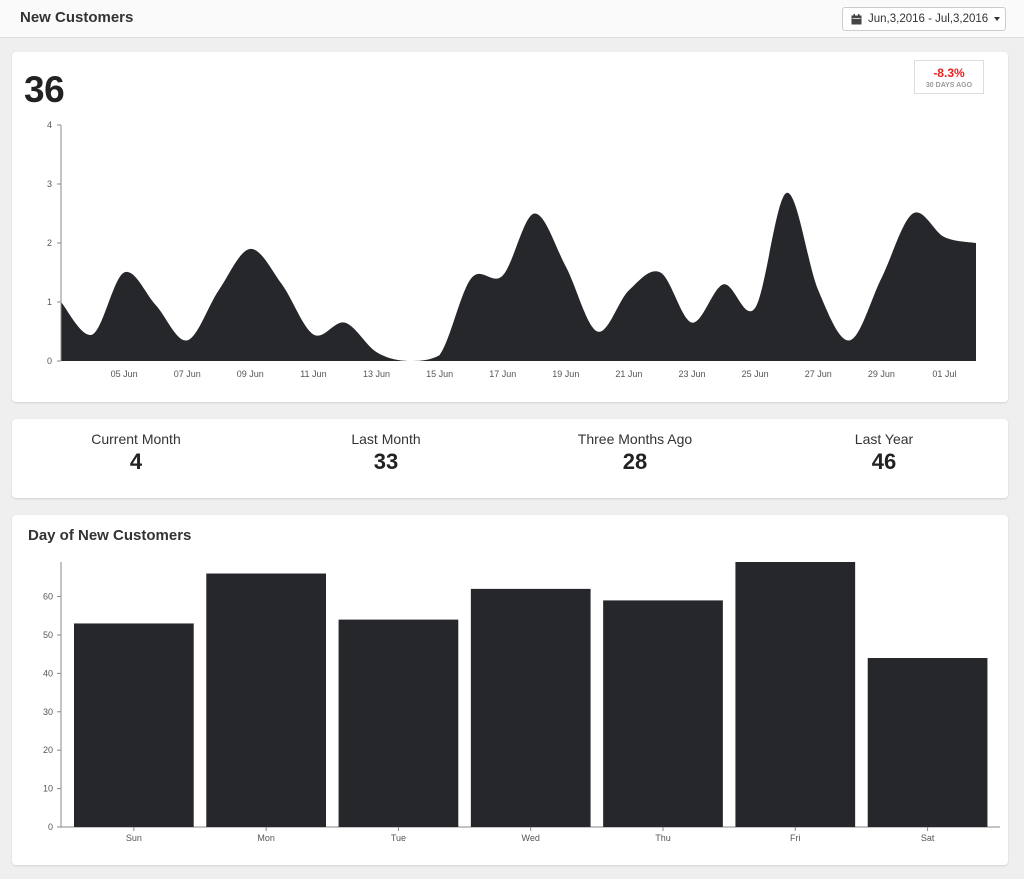  What do you see at coordinates (635, 439) in the screenshot?
I see `stat-label: Three Months Ago` at bounding box center [635, 439].